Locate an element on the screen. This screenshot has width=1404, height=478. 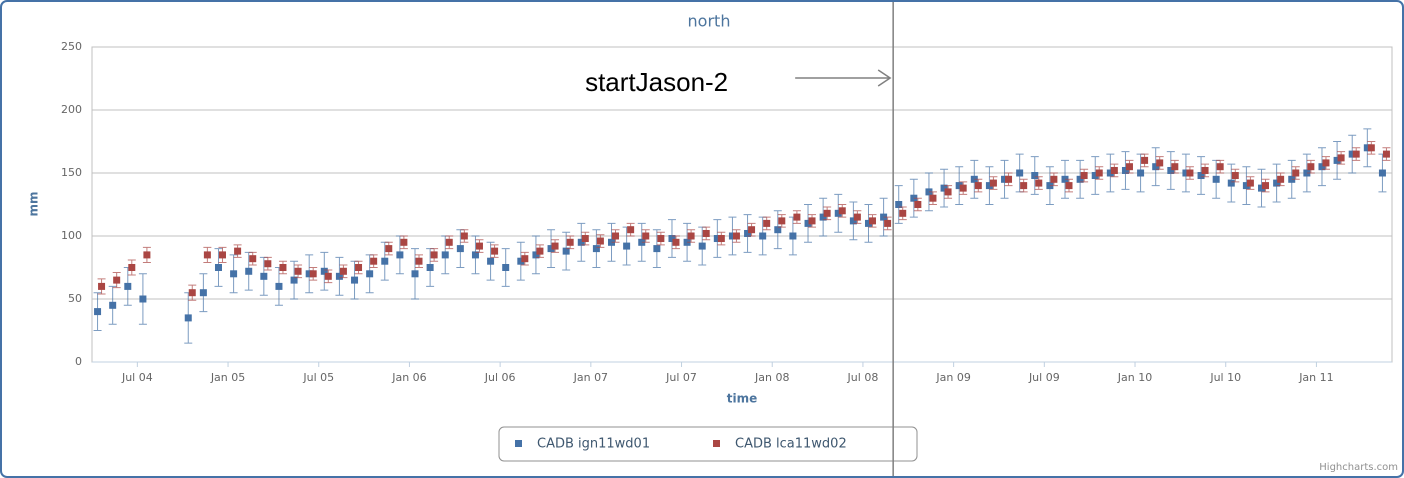
y-tick-label: 100 is located at coordinates (71, 235).